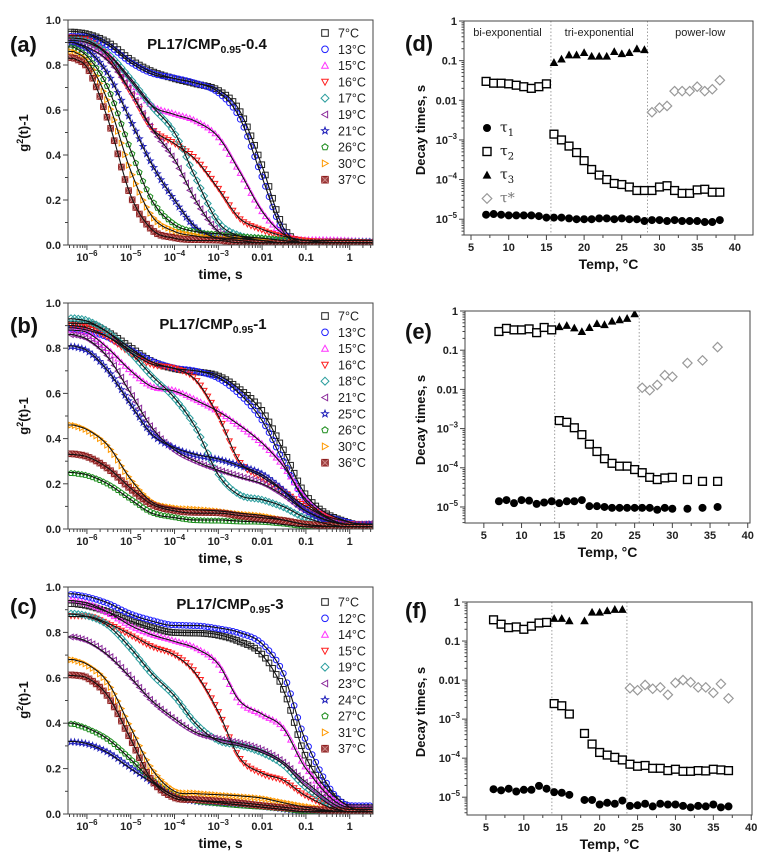  Describe the element at coordinates (352, 431) in the screenshot. I see `legend-label: 26°C` at that location.